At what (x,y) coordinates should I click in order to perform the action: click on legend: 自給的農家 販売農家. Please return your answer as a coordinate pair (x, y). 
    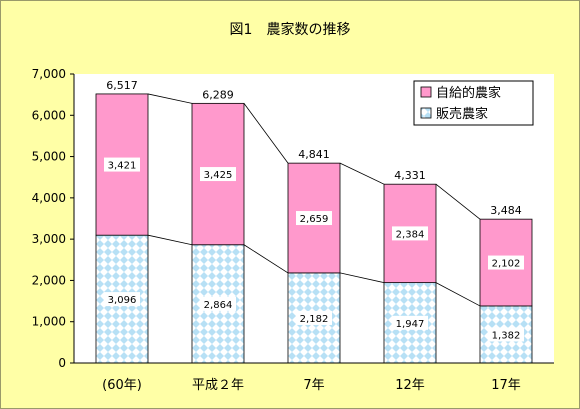
    Looking at the image, I should click on (473, 103).